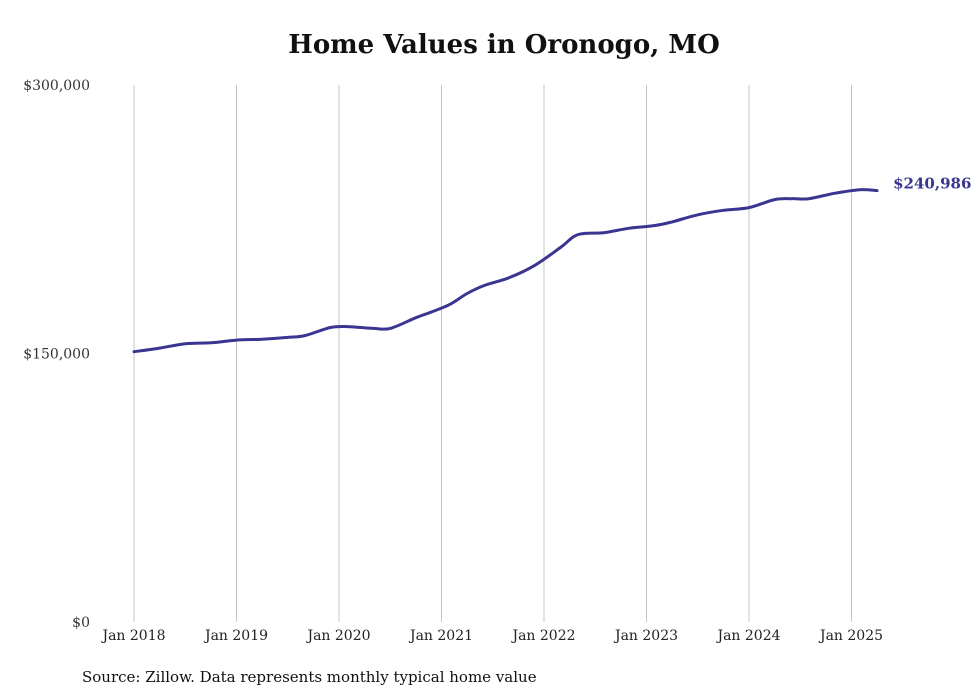 Image resolution: width=980 pixels, height=699 pixels. I want to click on y-tick-label: $150,000, so click(56, 355).